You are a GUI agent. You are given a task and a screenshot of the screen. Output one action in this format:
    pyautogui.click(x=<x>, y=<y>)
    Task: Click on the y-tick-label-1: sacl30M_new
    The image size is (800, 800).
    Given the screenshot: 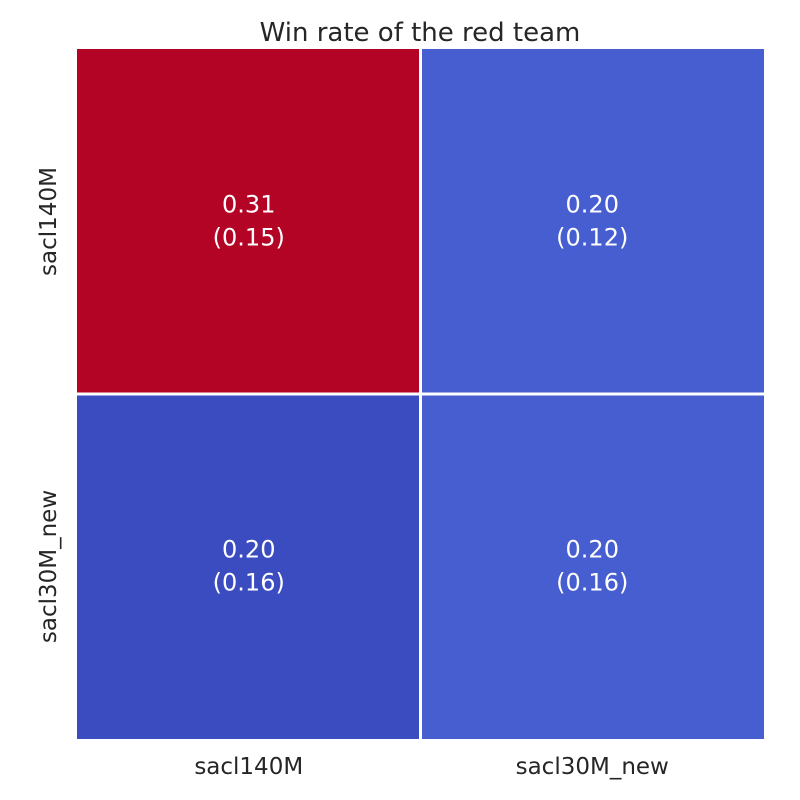 What is the action you would take?
    pyautogui.click(x=49, y=566)
    